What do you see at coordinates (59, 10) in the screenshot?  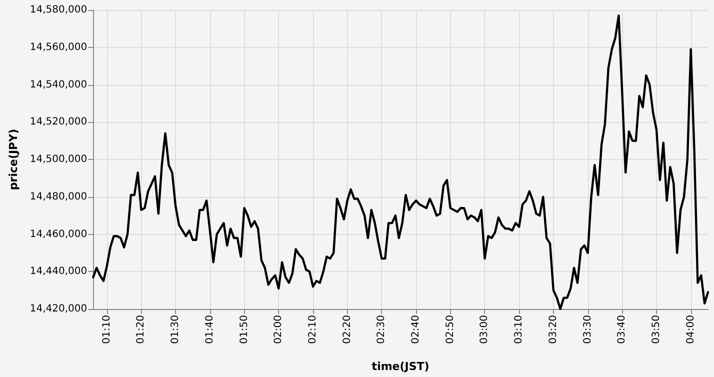 I see `y-tick-label: 14,580,000` at bounding box center [59, 10].